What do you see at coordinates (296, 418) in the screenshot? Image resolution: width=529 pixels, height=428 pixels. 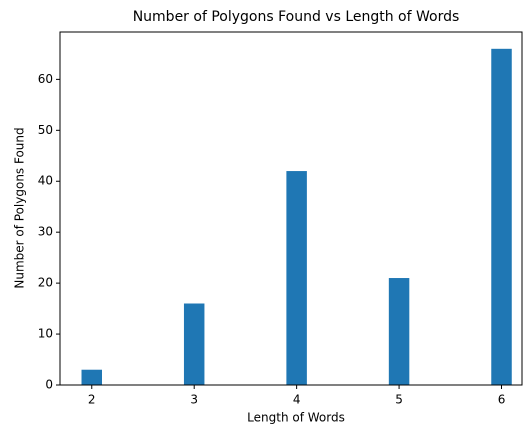 I see `x-axis-label: Length of Words` at bounding box center [296, 418].